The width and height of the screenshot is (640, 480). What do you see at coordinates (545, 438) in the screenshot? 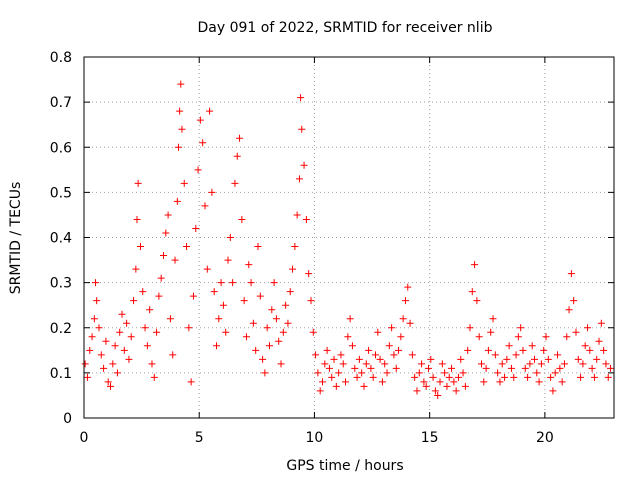
I see `x-tick-label: 20` at bounding box center [545, 438].